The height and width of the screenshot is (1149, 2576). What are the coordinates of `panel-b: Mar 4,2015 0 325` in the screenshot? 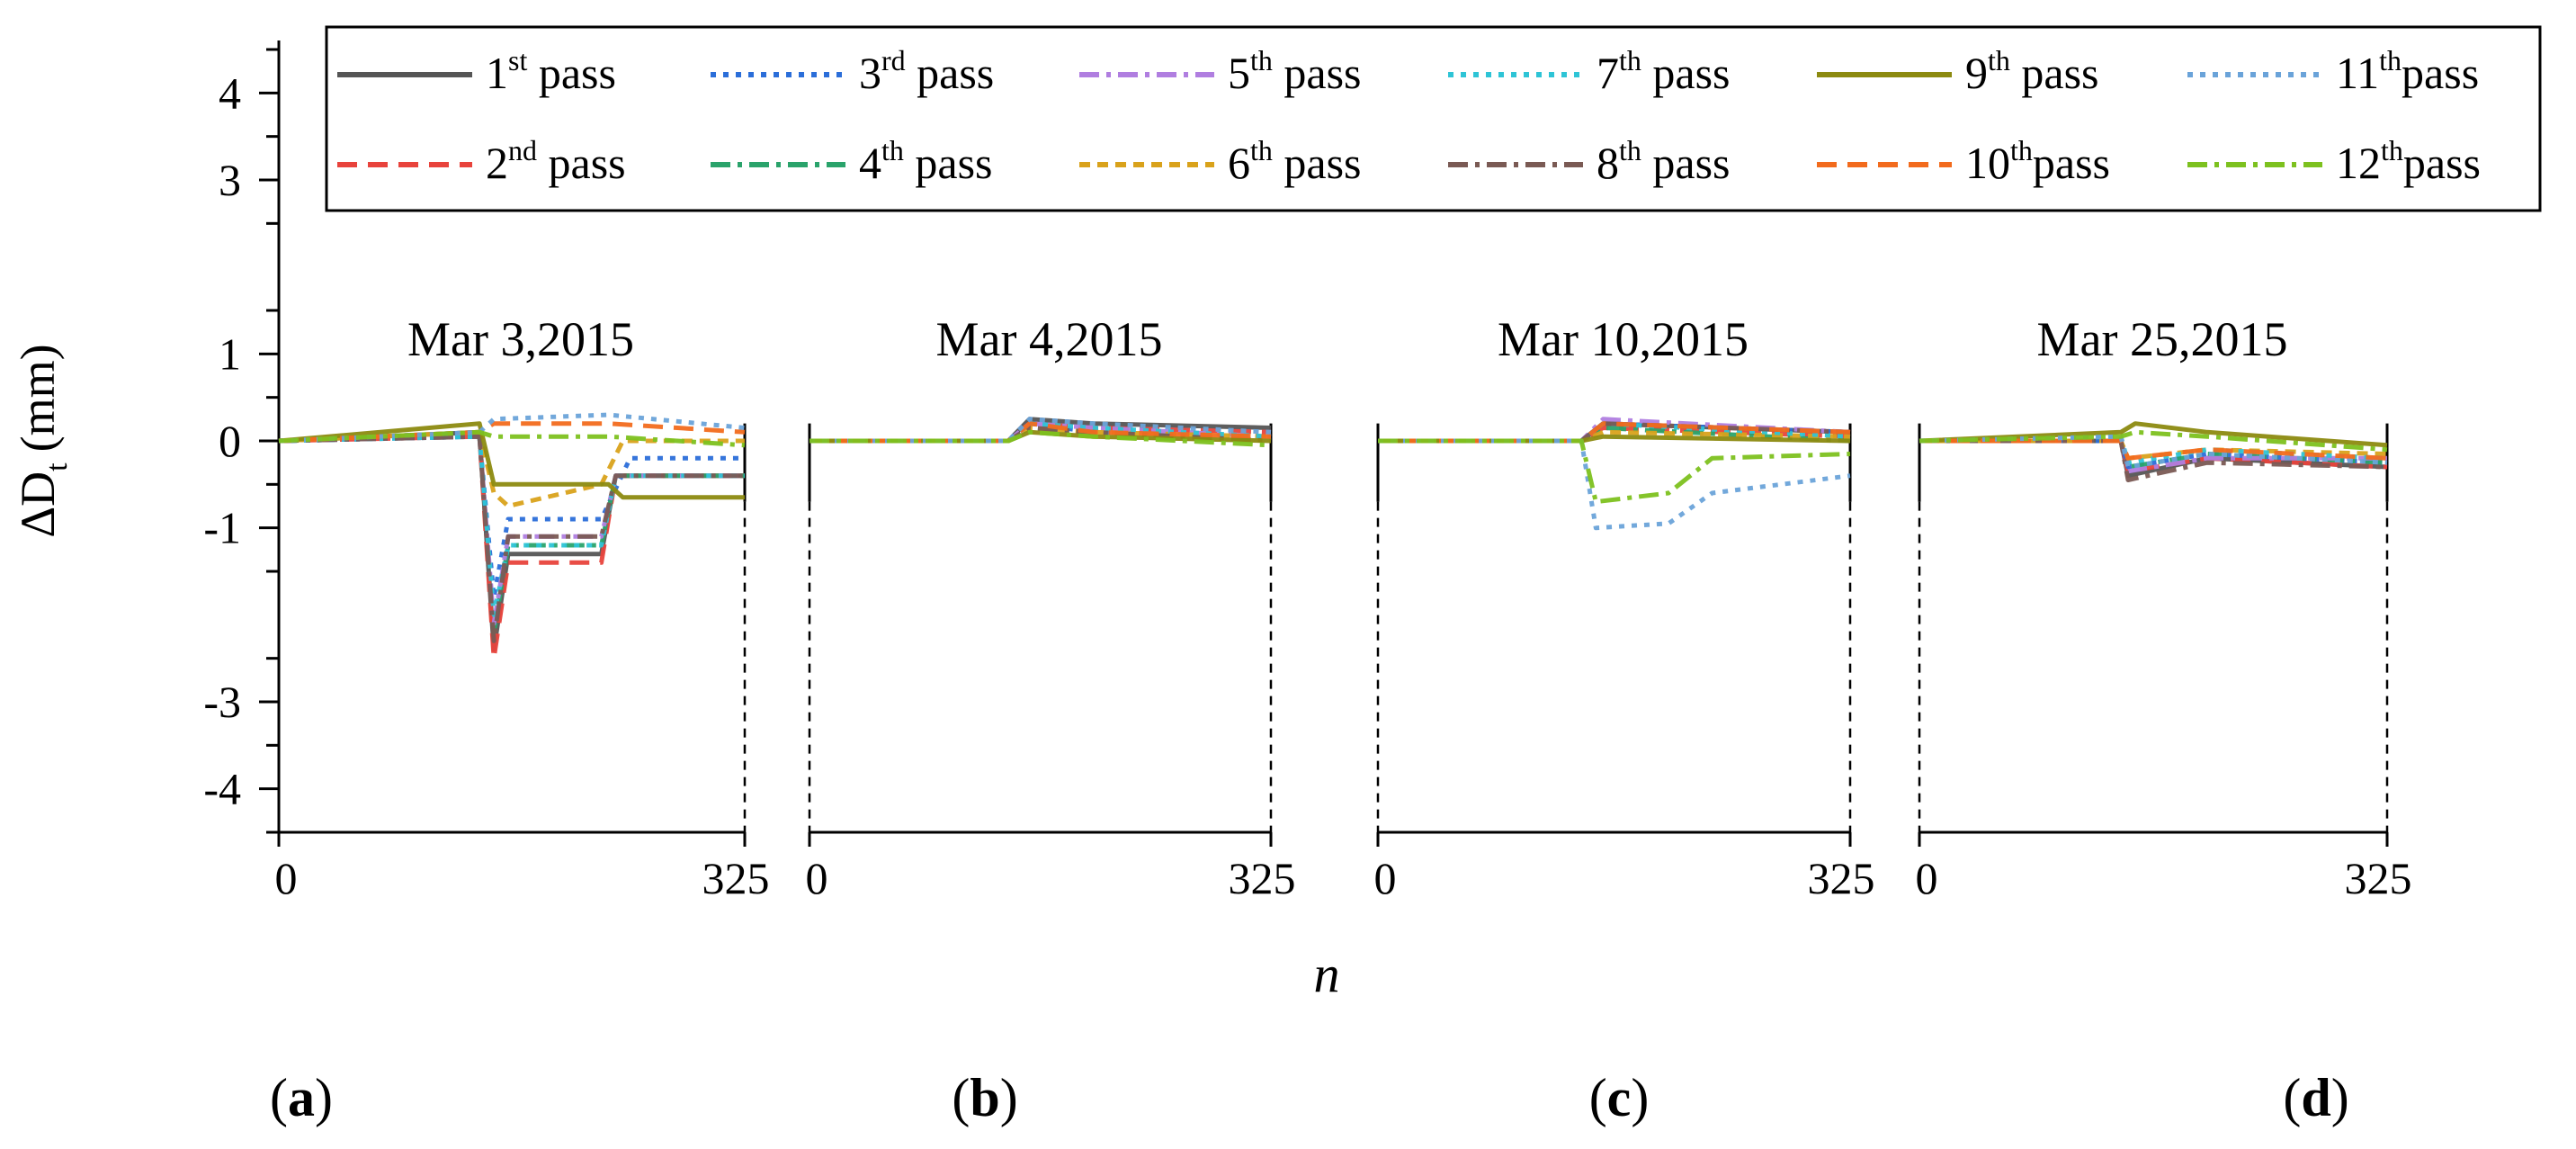 It's located at (1051, 607).